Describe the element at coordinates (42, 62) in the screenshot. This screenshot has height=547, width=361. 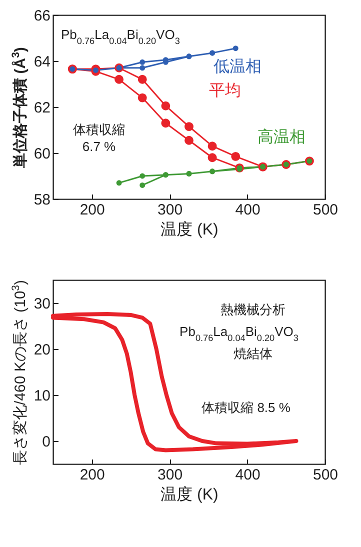
I see `y-tick-label: 64` at that location.